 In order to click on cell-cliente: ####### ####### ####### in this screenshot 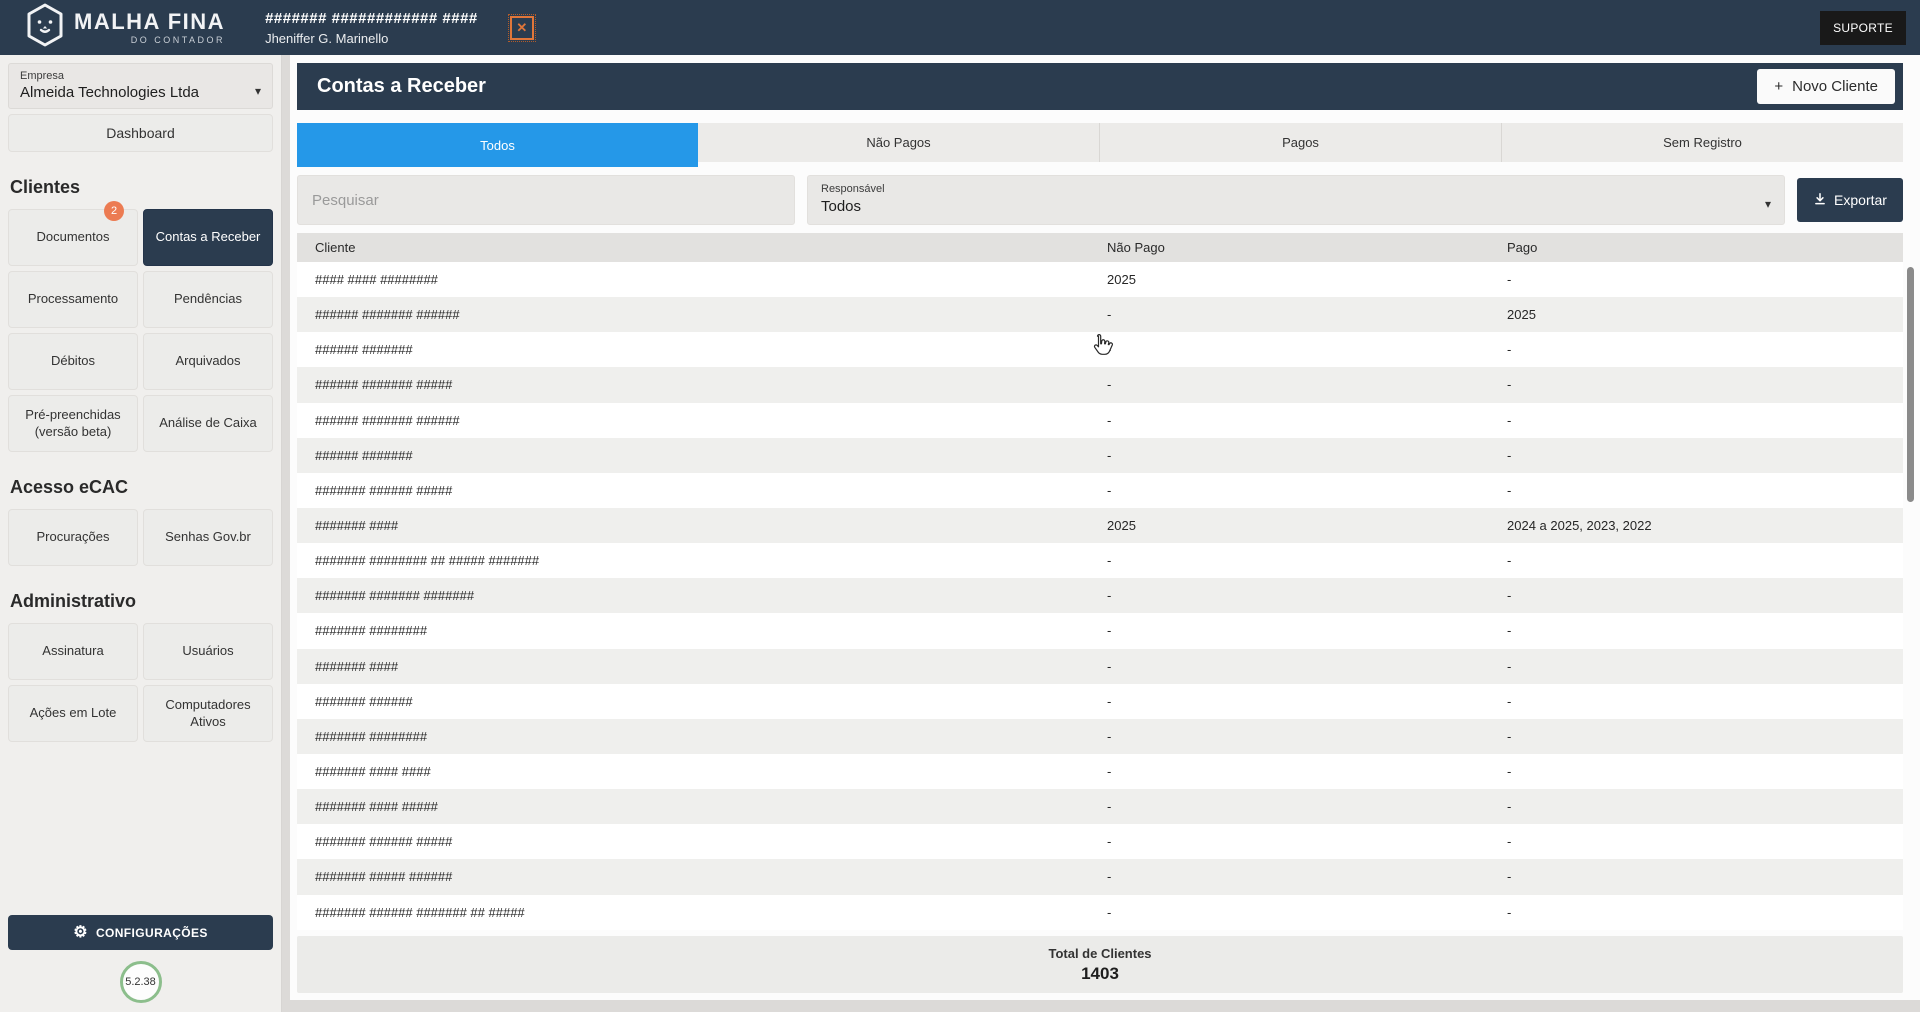, I will do `click(395, 596)`.